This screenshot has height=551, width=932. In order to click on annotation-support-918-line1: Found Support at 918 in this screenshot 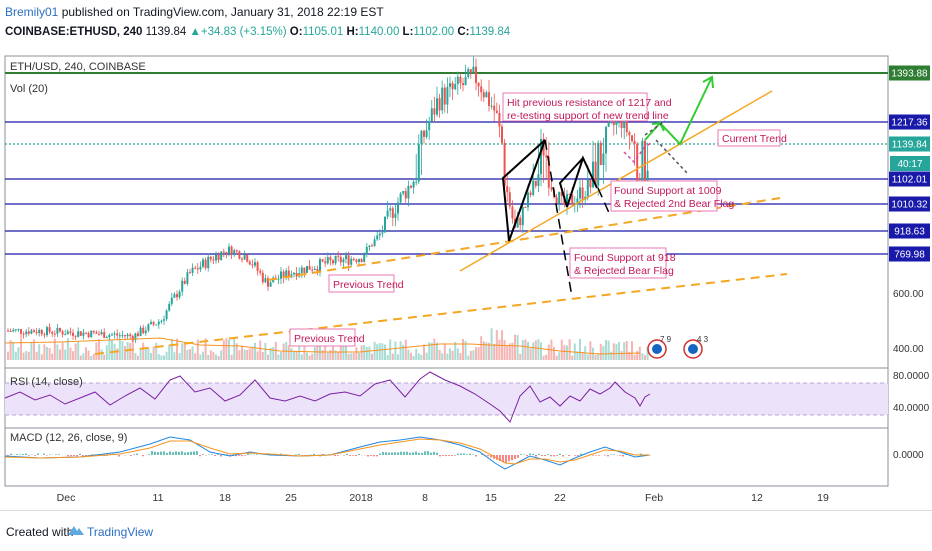, I will do `click(625, 258)`.